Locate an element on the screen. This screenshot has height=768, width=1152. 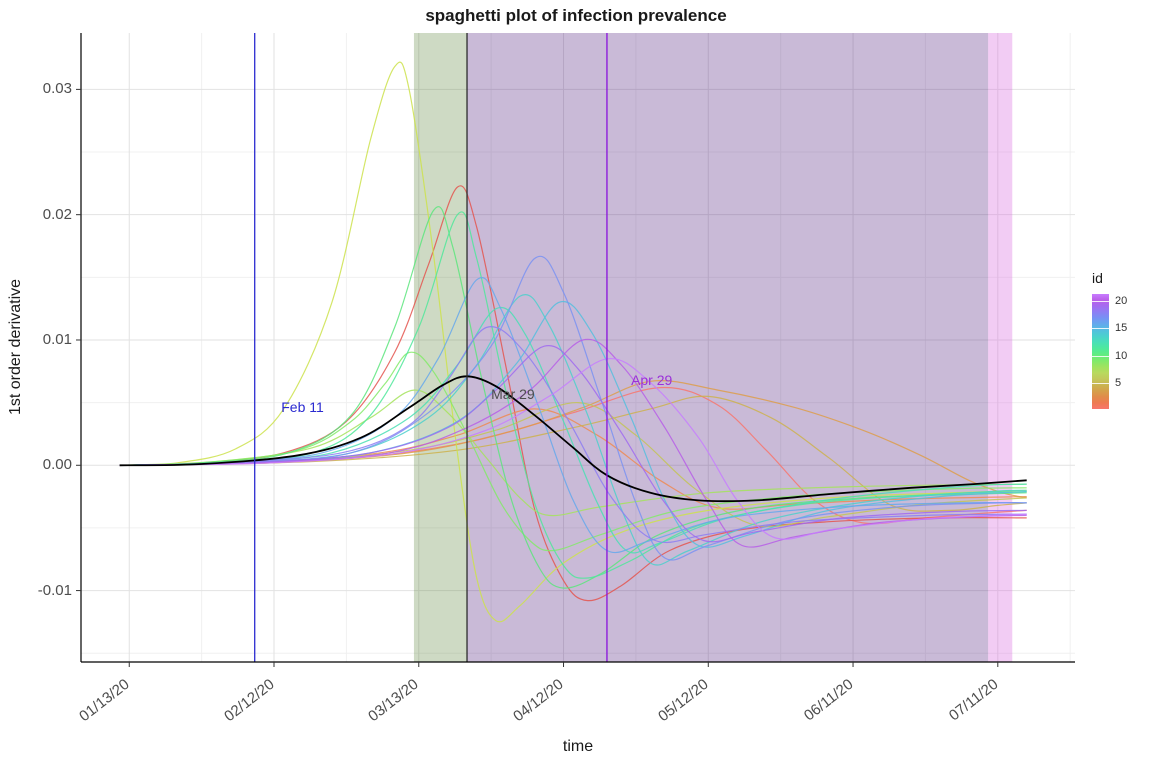
legend-tick-label: 5 is located at coordinates (1118, 382).